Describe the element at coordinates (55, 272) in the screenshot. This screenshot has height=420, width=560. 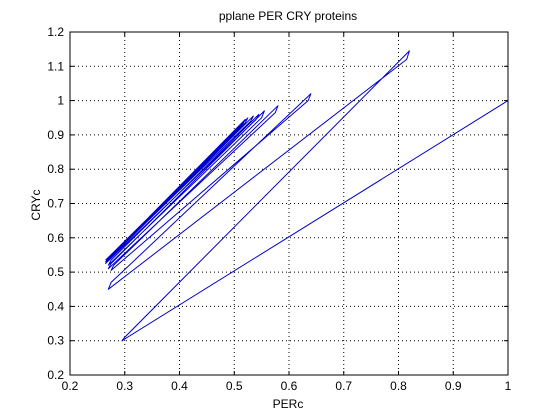
I see `y-tick-label: 0.5` at that location.